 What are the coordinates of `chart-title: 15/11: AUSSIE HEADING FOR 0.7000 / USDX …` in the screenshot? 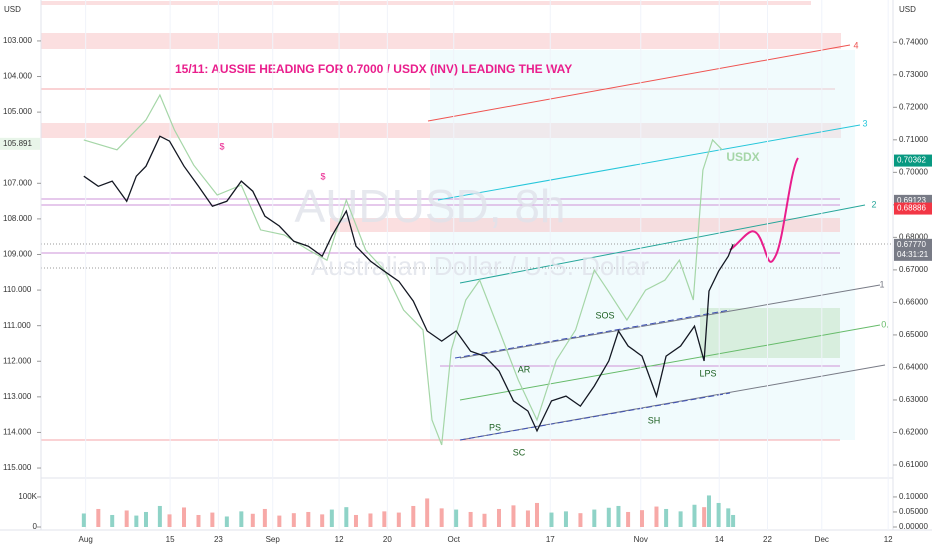 It's located at (373, 69).